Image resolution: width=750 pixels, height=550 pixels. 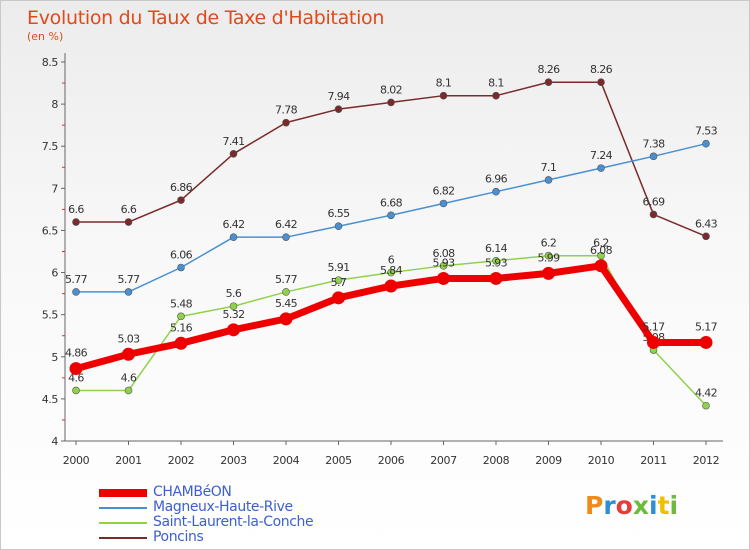 I want to click on data-label: 6.14, so click(x=496, y=248).